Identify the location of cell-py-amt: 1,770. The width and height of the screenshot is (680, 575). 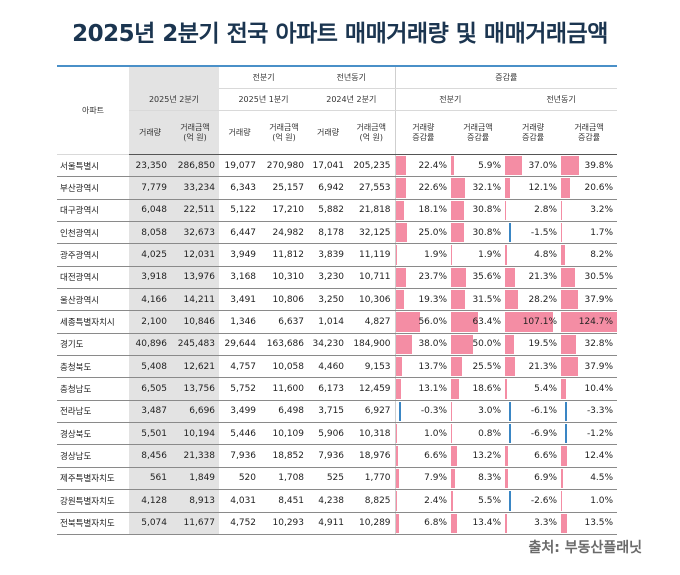
(372, 479).